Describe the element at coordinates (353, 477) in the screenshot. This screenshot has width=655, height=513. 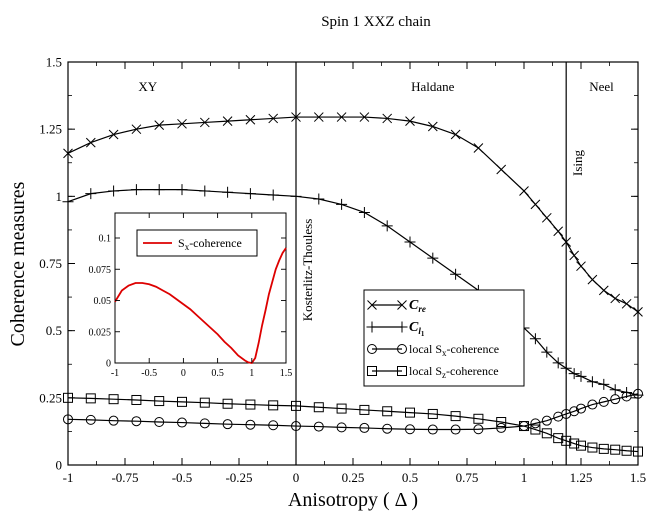
I see `x-tick-label: 0.25` at that location.